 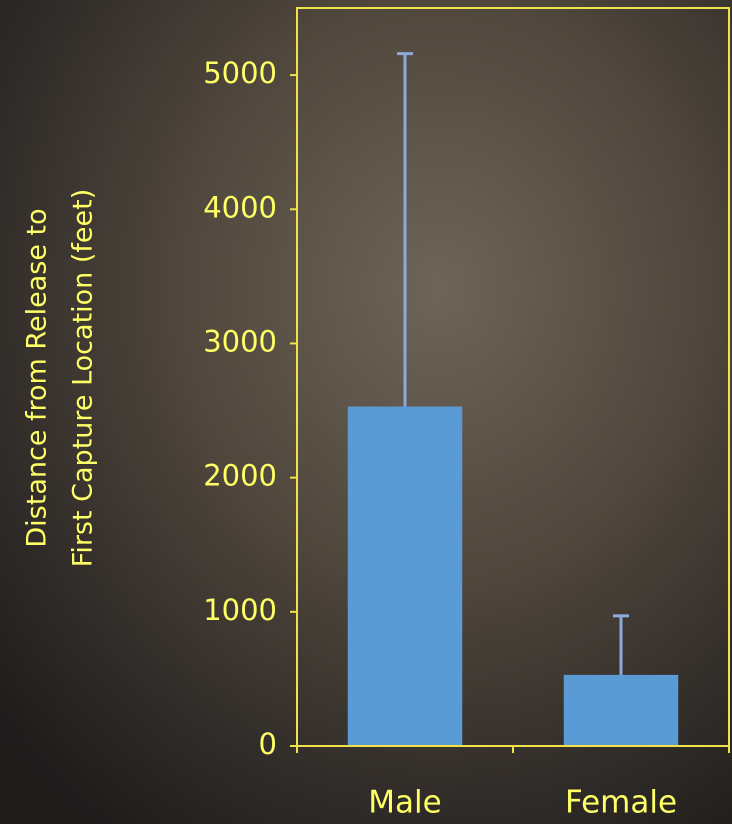 I want to click on y-tick-label: 2000, so click(x=240, y=476).